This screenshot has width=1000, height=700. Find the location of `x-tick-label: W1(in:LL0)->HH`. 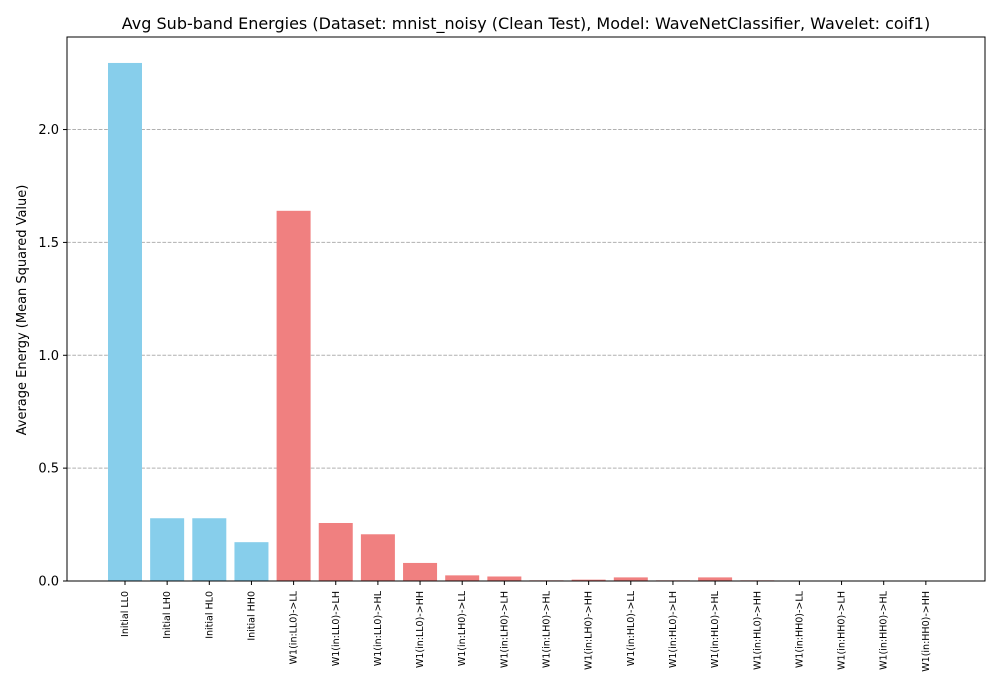

x-tick-label: W1(in:LL0)->HH is located at coordinates (420, 629).